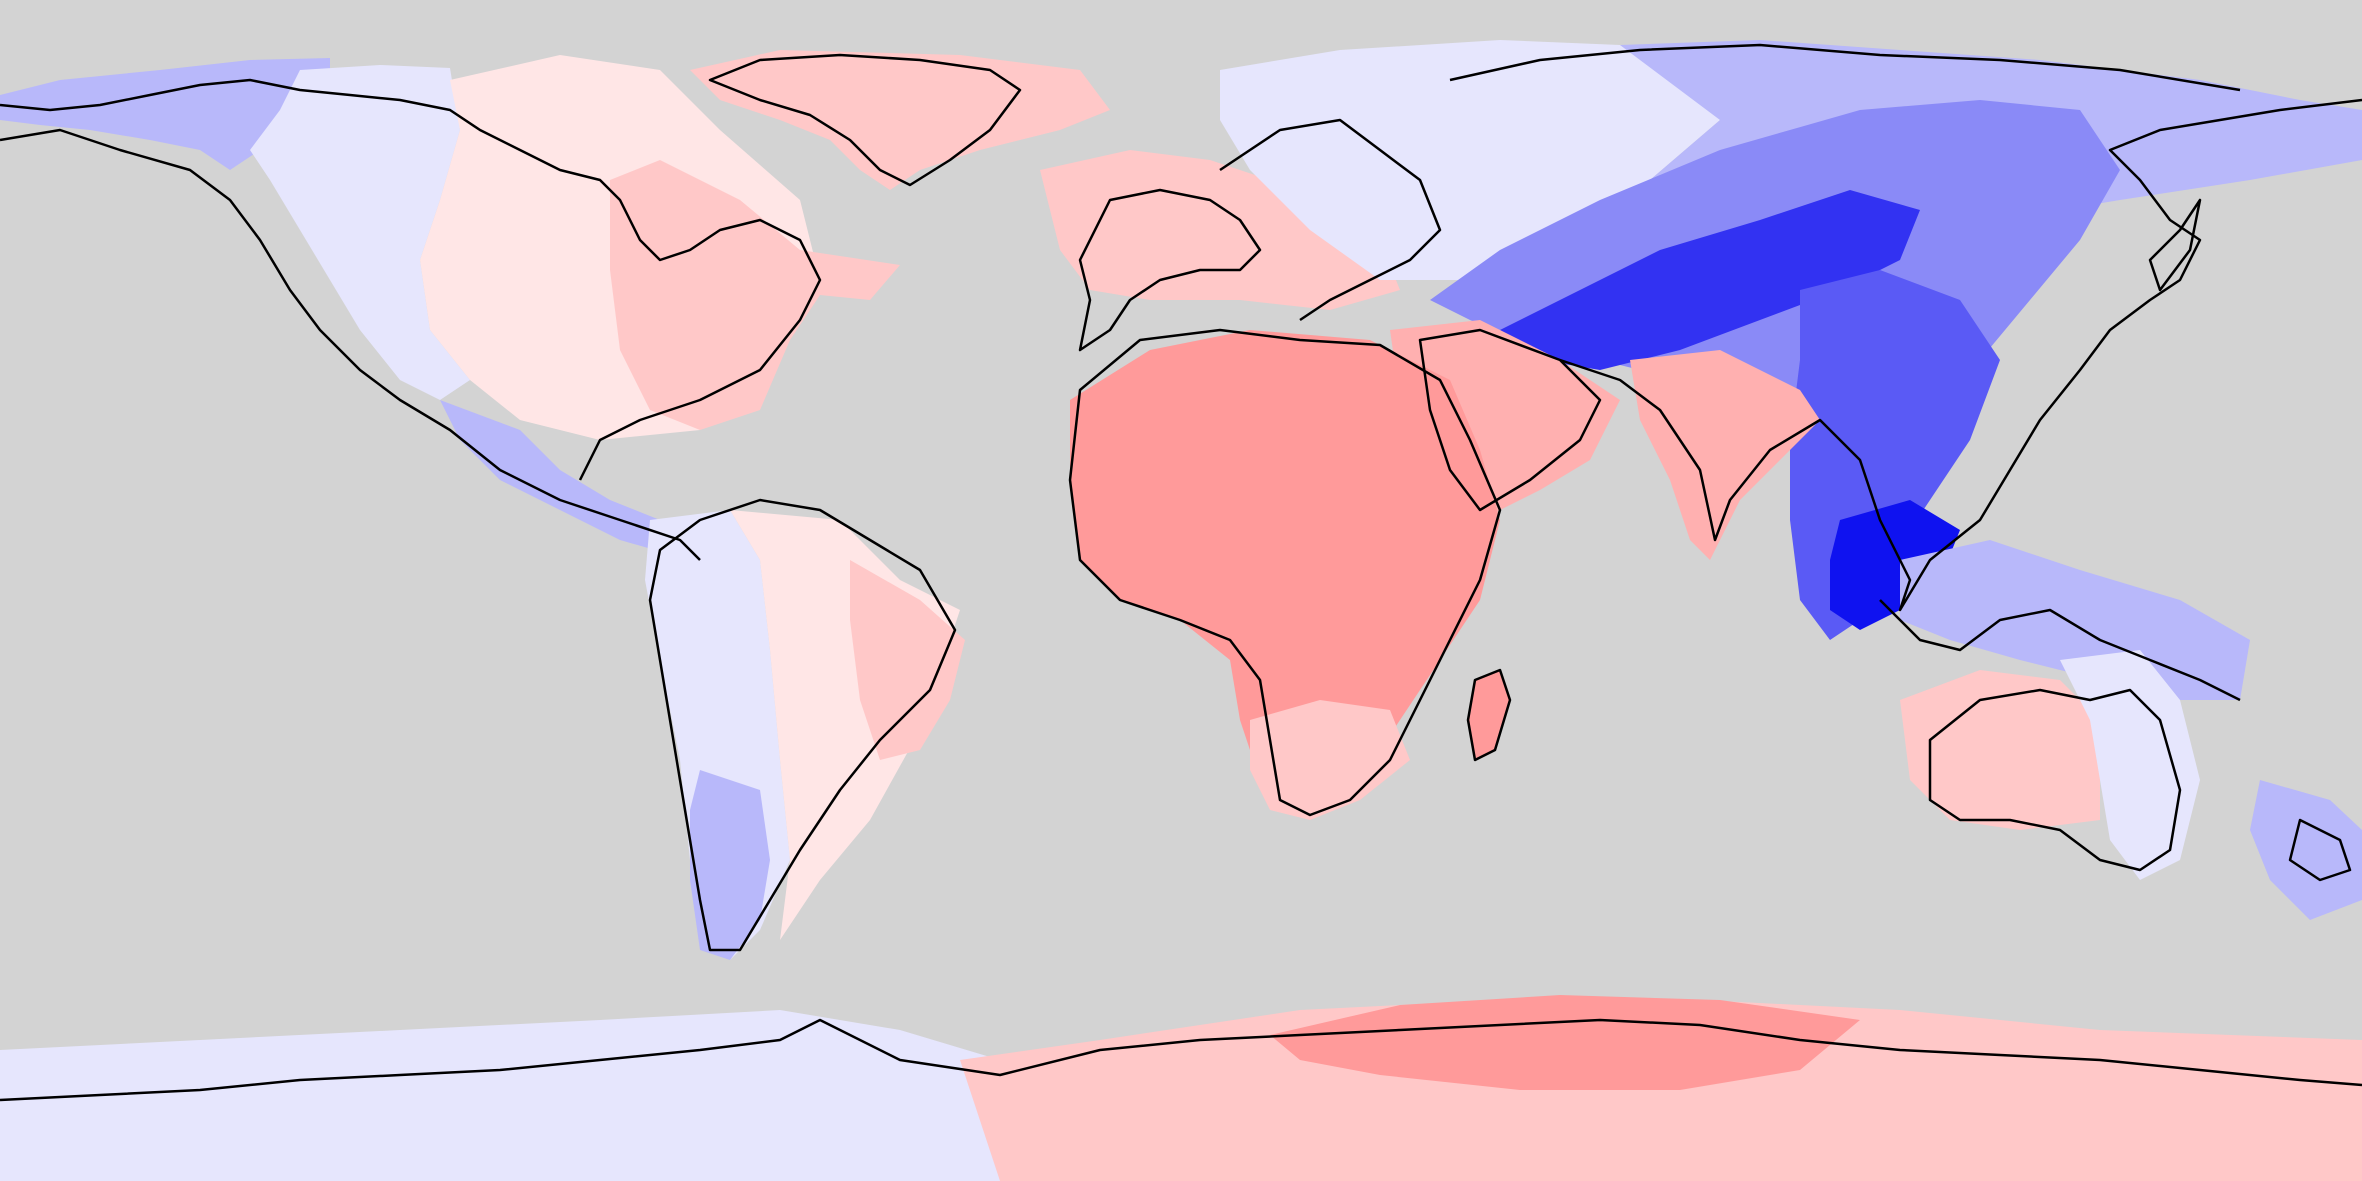 This screenshot has width=2362, height=1181. I want to click on coastline-africa, so click(1285, 572).